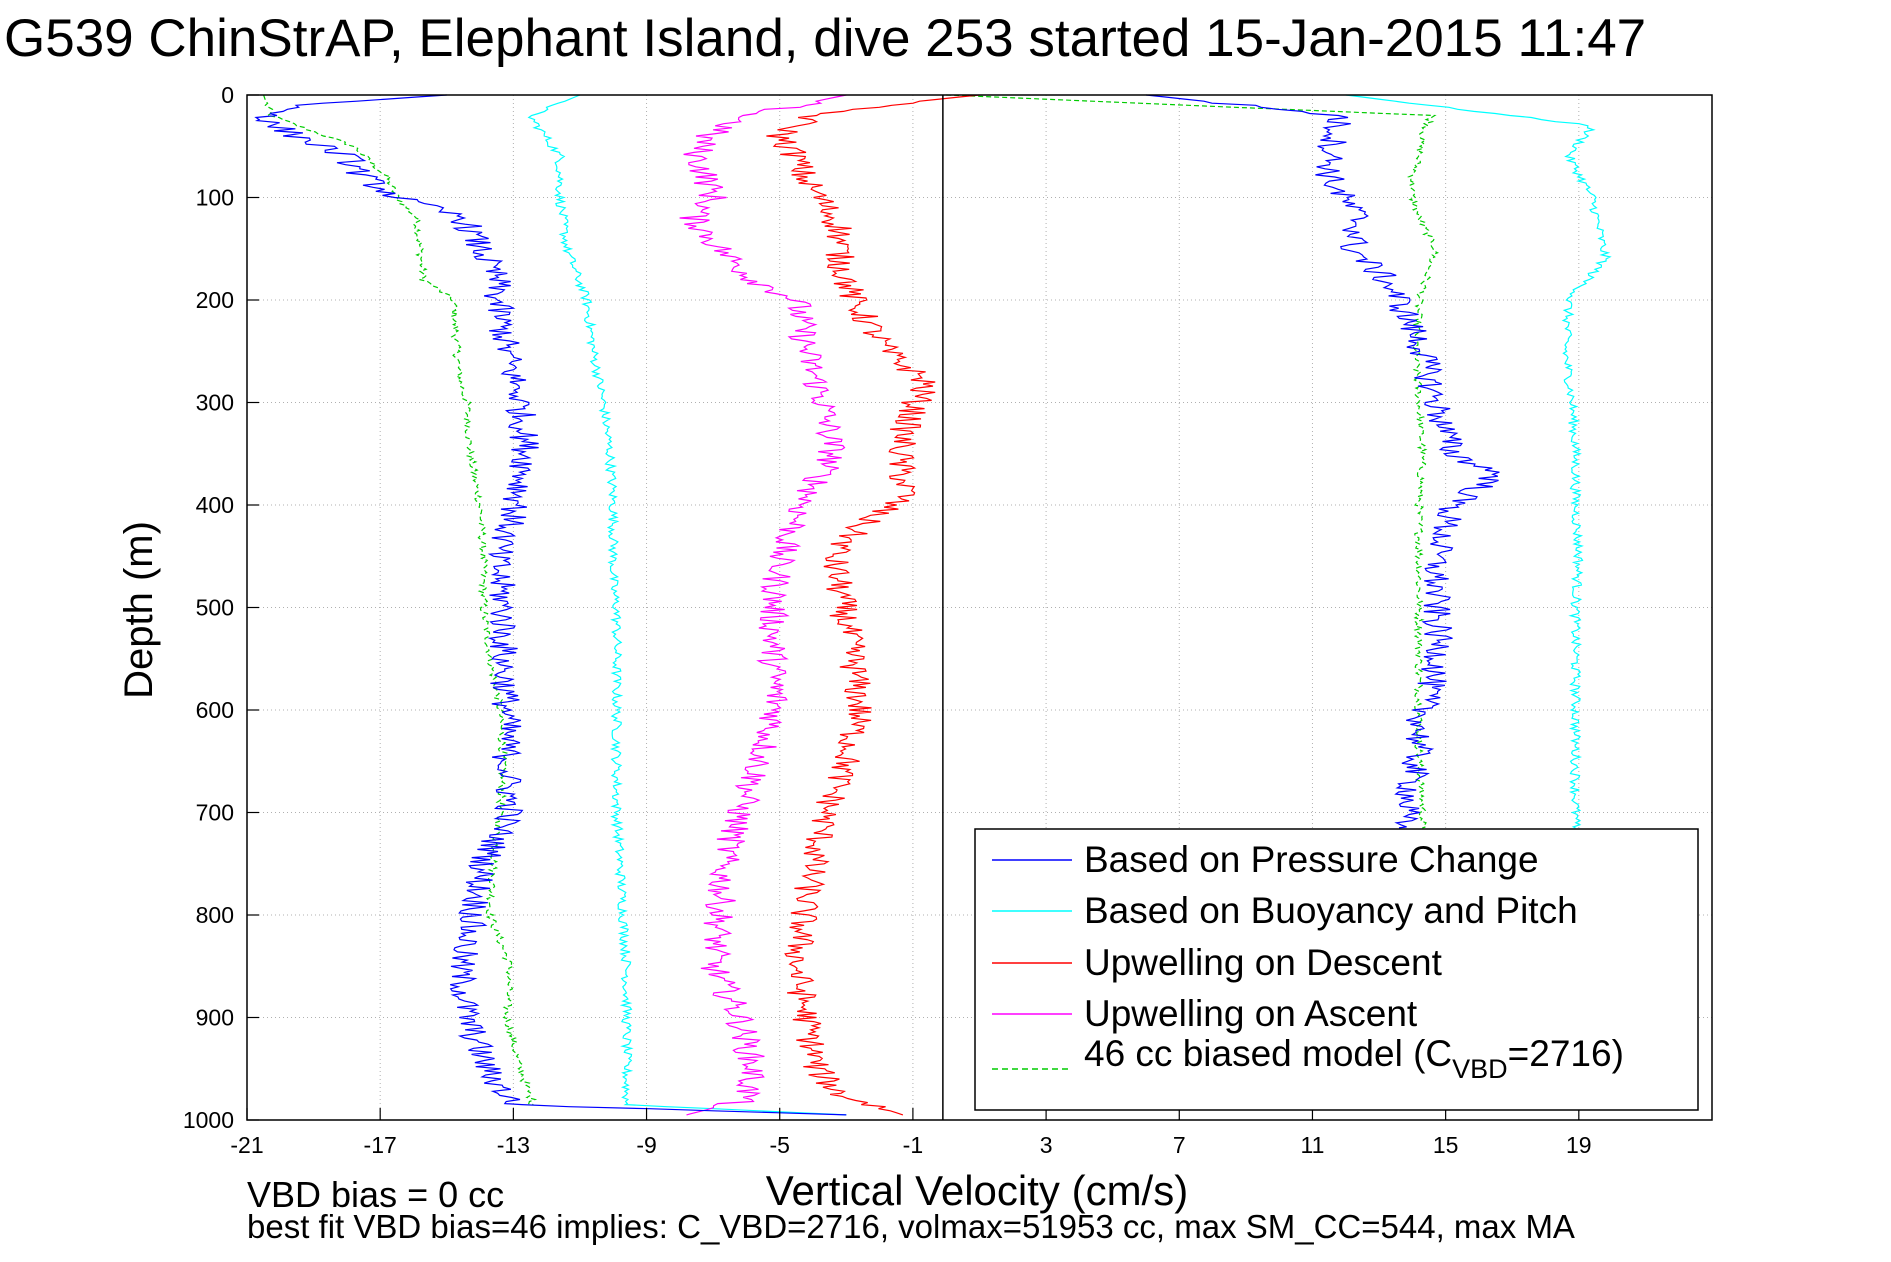 Image resolution: width=1891 pixels, height=1262 pixels. I want to click on x-tick-label: 11, so click(1313, 1145).